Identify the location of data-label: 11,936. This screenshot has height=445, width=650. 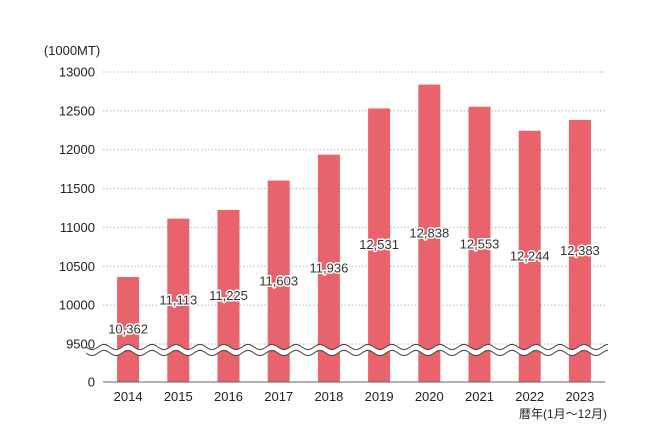
(329, 267).